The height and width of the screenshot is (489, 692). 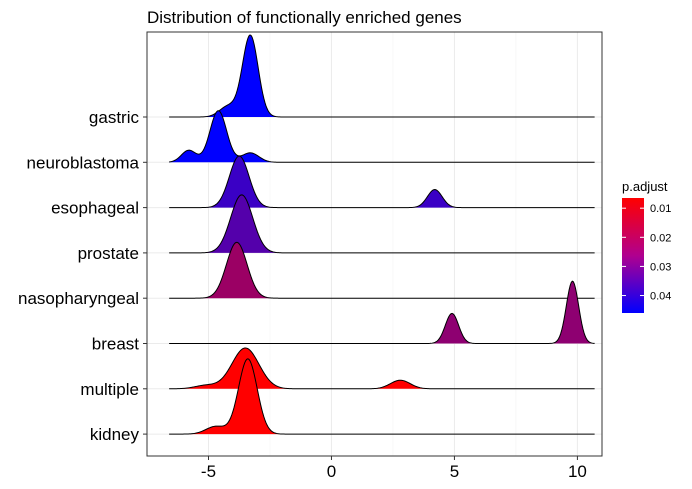 I want to click on legend-colorbar, so click(x=633, y=255).